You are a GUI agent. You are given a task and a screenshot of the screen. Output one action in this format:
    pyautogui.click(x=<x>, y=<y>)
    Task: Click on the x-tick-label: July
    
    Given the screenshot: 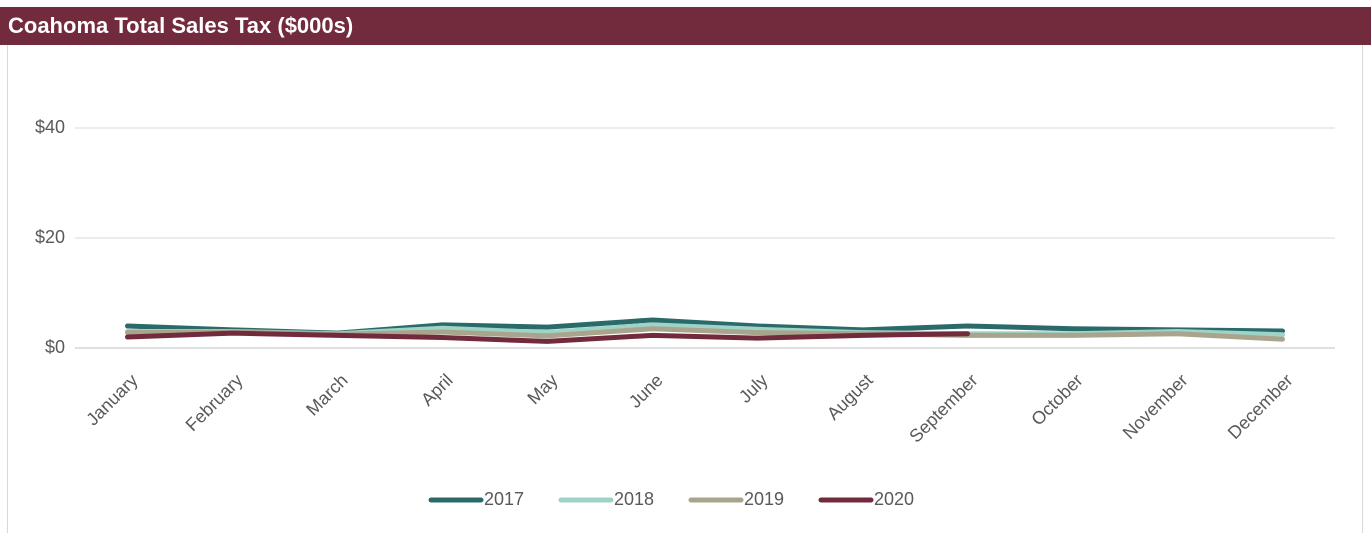 What is the action you would take?
    pyautogui.click(x=753, y=388)
    